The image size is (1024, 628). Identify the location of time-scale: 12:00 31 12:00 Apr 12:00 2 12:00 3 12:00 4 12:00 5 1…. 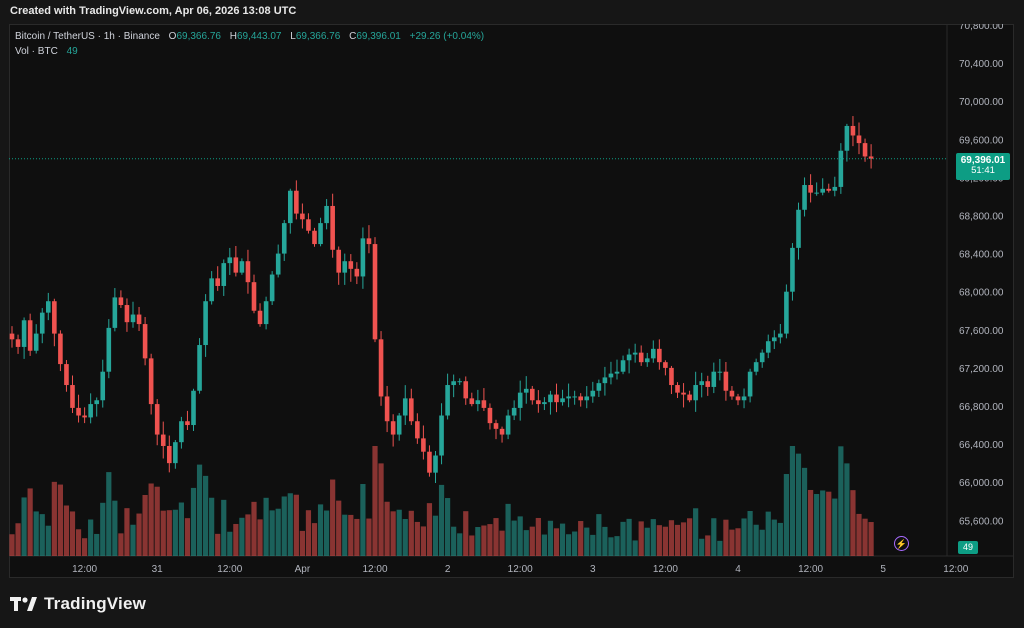
(543, 569).